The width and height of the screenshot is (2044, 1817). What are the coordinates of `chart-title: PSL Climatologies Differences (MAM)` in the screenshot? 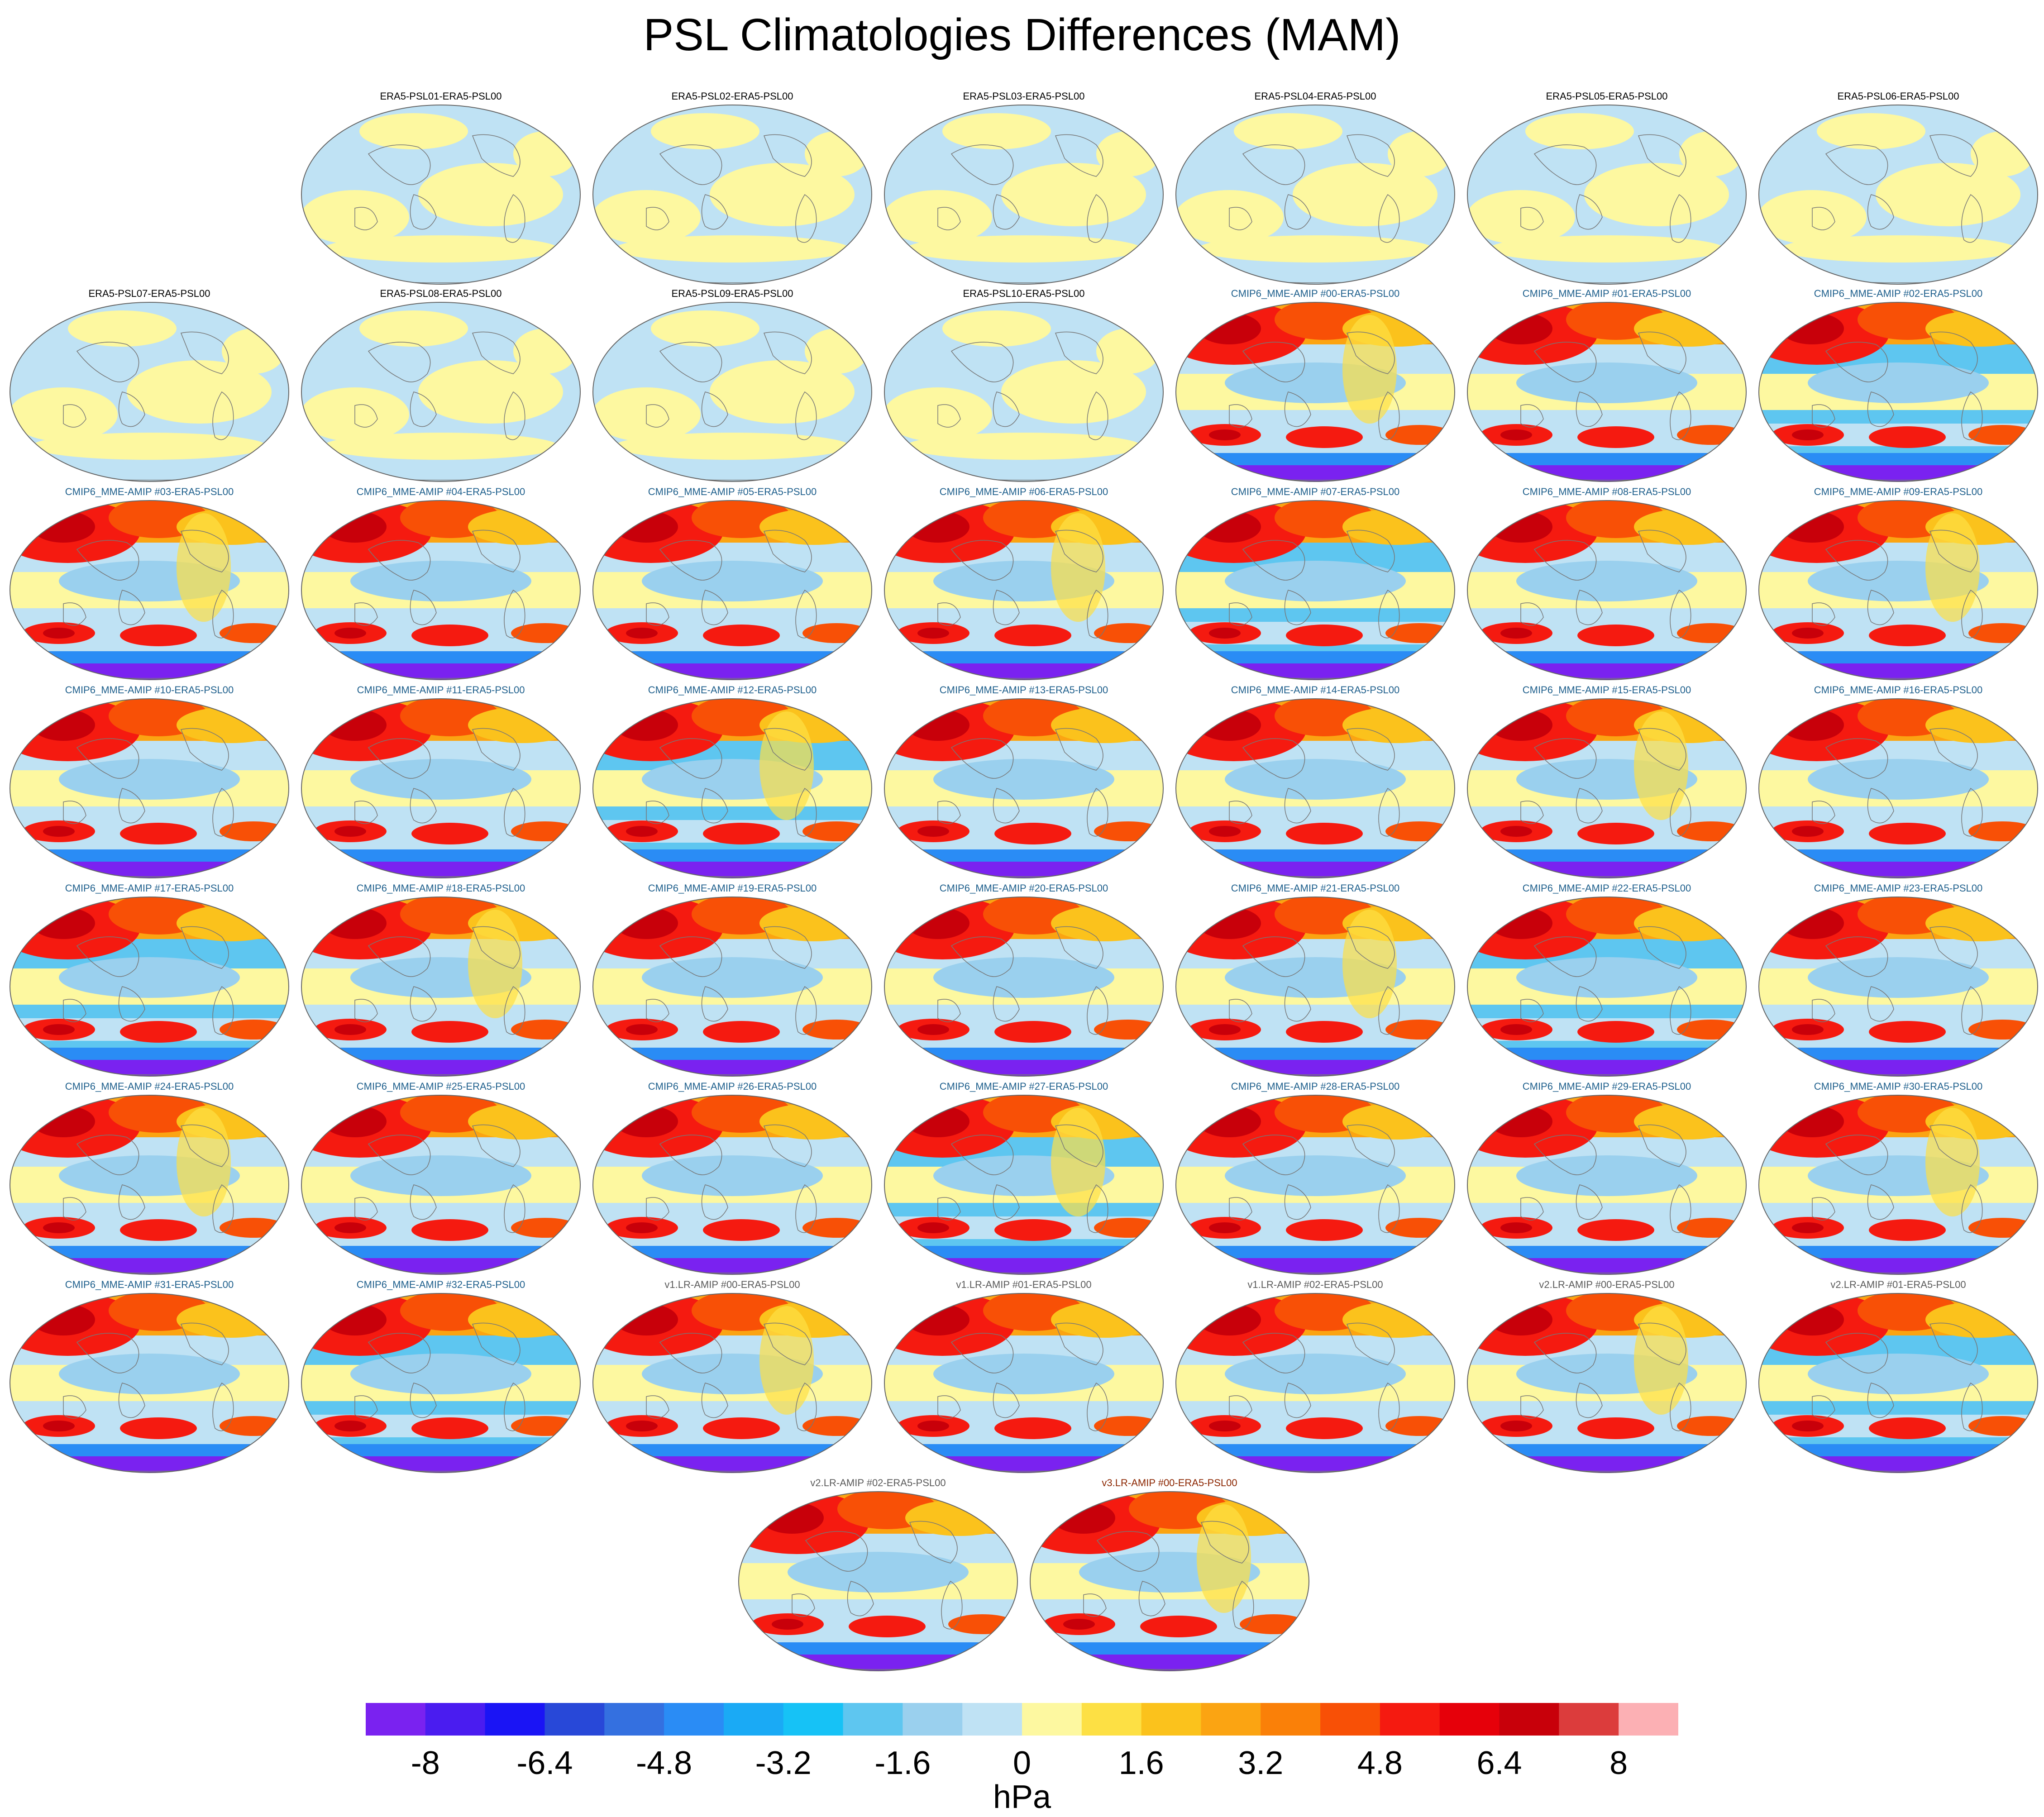 It's located at (1022, 35).